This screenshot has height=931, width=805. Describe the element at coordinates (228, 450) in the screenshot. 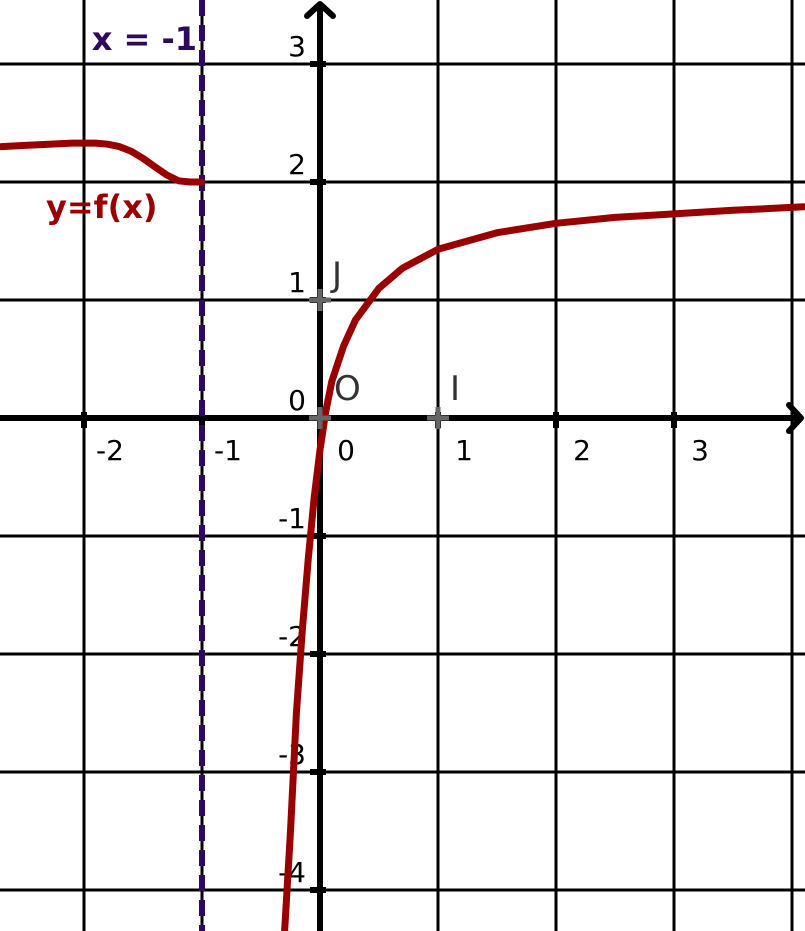

I see `x-tick-label: -1` at that location.